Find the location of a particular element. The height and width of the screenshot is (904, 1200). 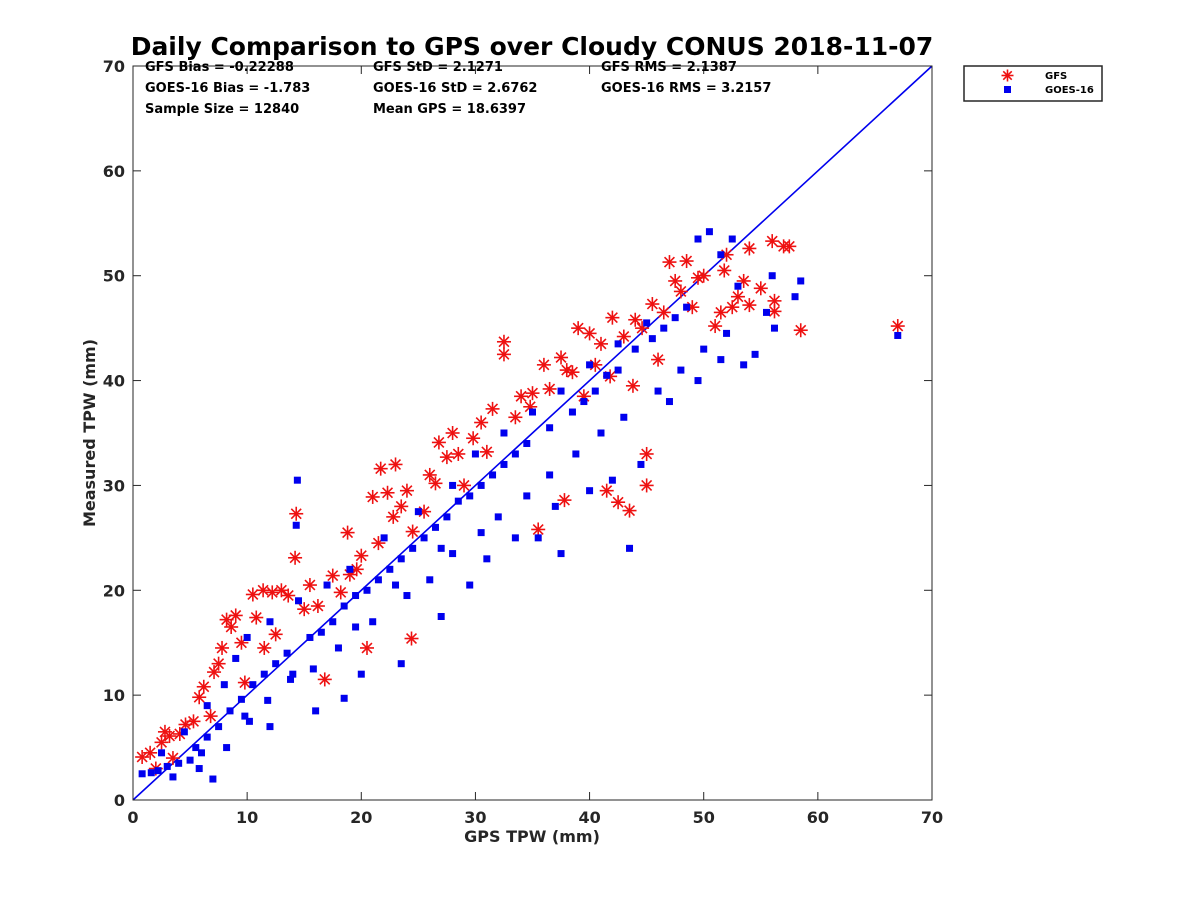

y-tick-label: 0 is located at coordinates (119, 800).